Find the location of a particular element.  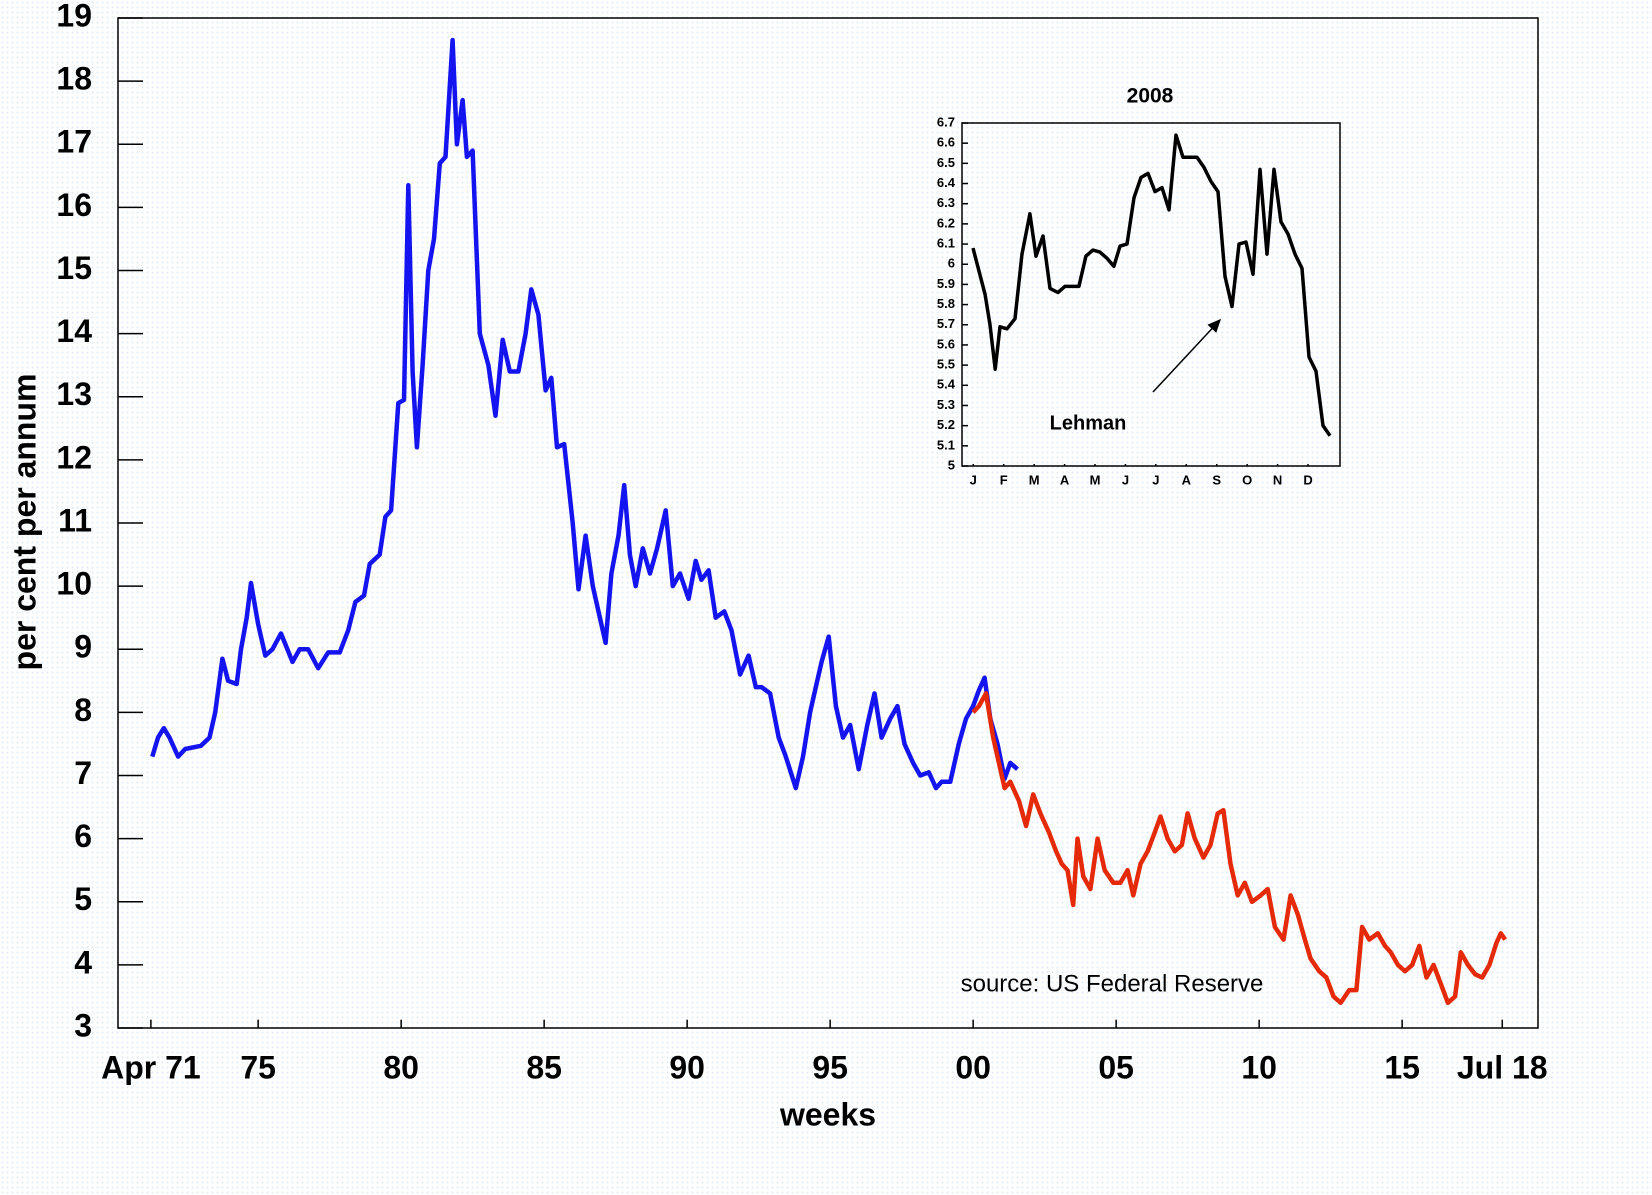

y-tick-label: 7 is located at coordinates (83, 773).